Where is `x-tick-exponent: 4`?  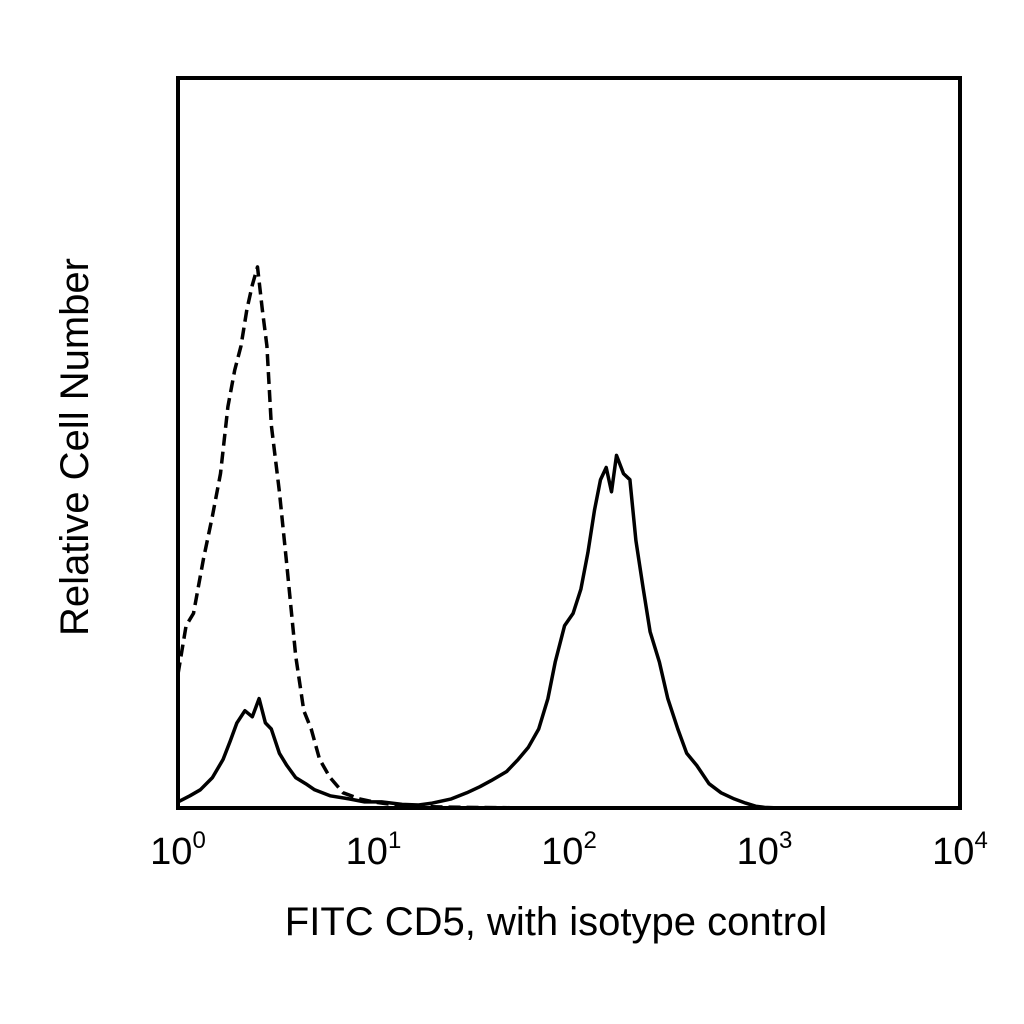
x-tick-exponent: 4 is located at coordinates (980, 840).